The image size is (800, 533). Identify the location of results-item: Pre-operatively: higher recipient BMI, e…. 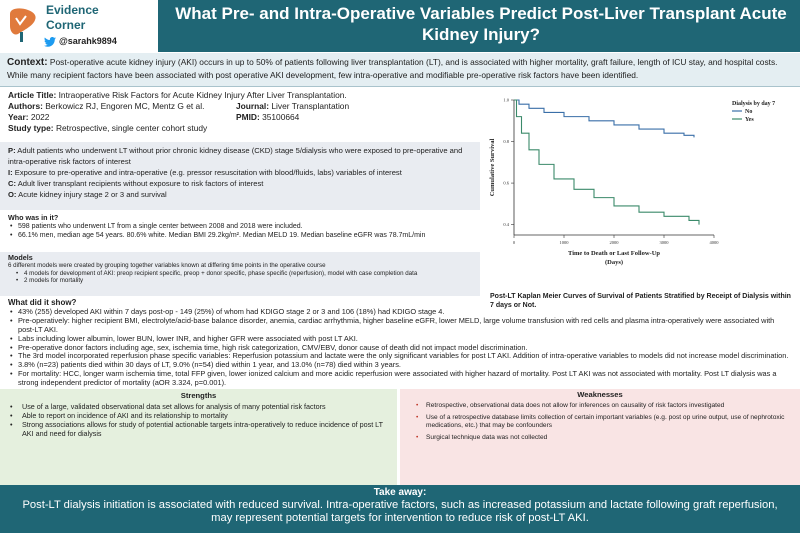
(400, 325).